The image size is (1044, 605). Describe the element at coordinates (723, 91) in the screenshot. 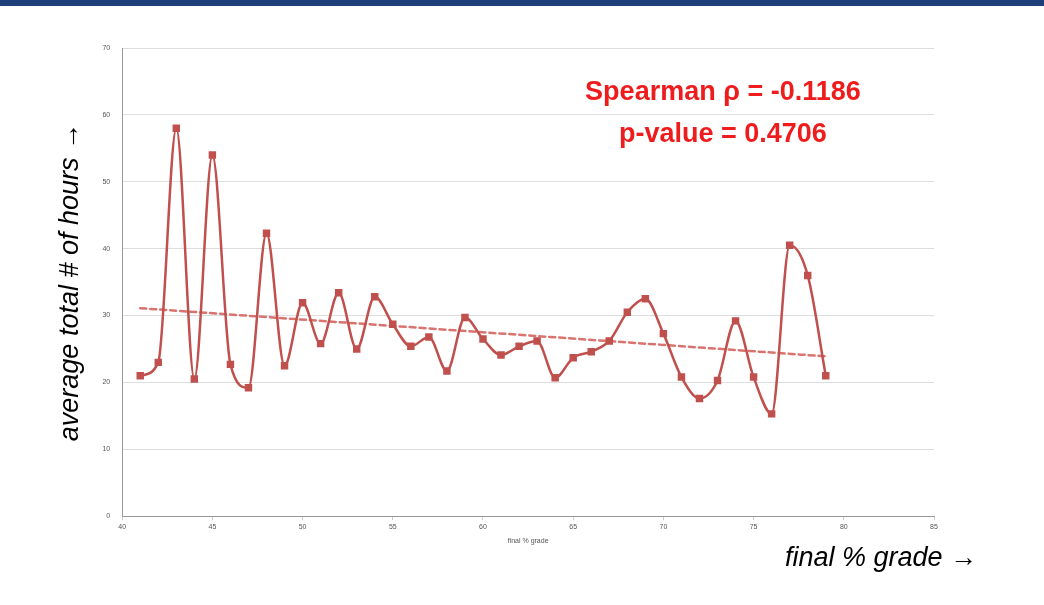

I see `annotation: Spearman ρ = -0.1186` at that location.